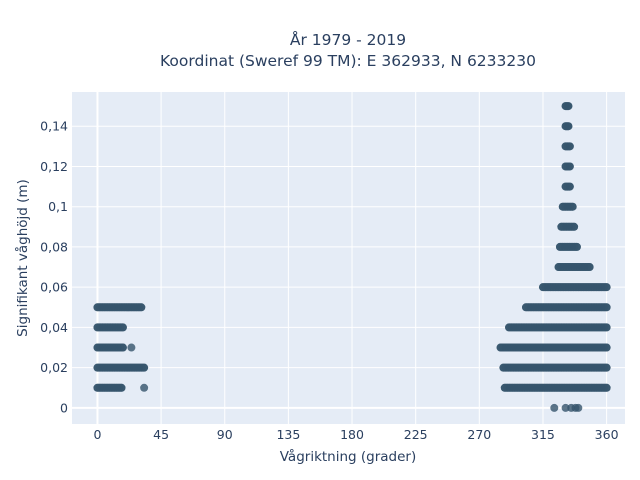 The image size is (640, 480). What do you see at coordinates (607, 434) in the screenshot?
I see `x-tick-label: 360` at bounding box center [607, 434].